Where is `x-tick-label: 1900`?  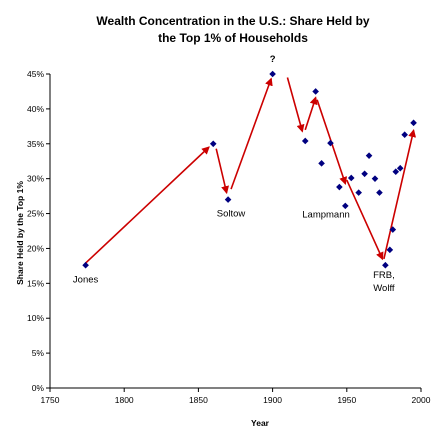 x-tick-label: 1900 is located at coordinates (272, 400).